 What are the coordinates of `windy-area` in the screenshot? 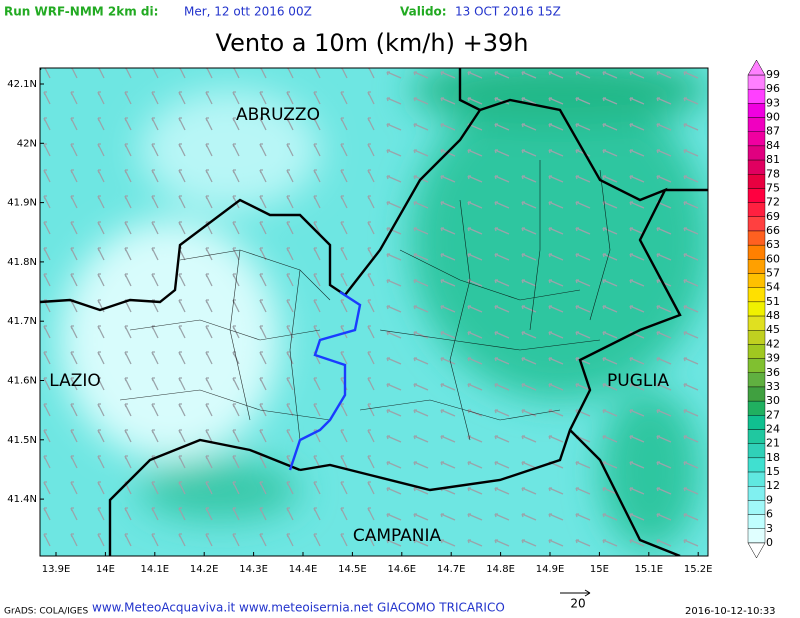 It's located at (559, 96).